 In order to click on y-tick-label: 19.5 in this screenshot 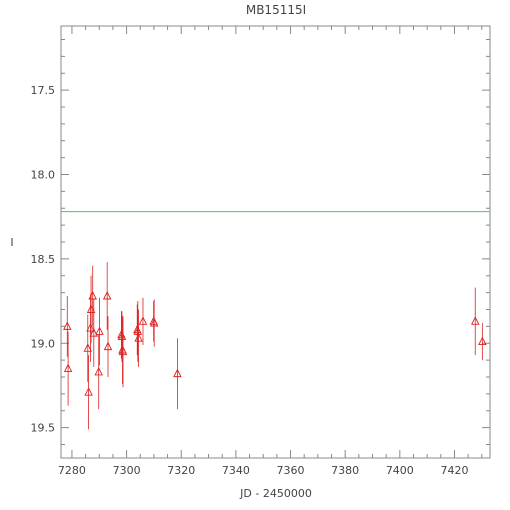, I will do `click(43, 428)`.